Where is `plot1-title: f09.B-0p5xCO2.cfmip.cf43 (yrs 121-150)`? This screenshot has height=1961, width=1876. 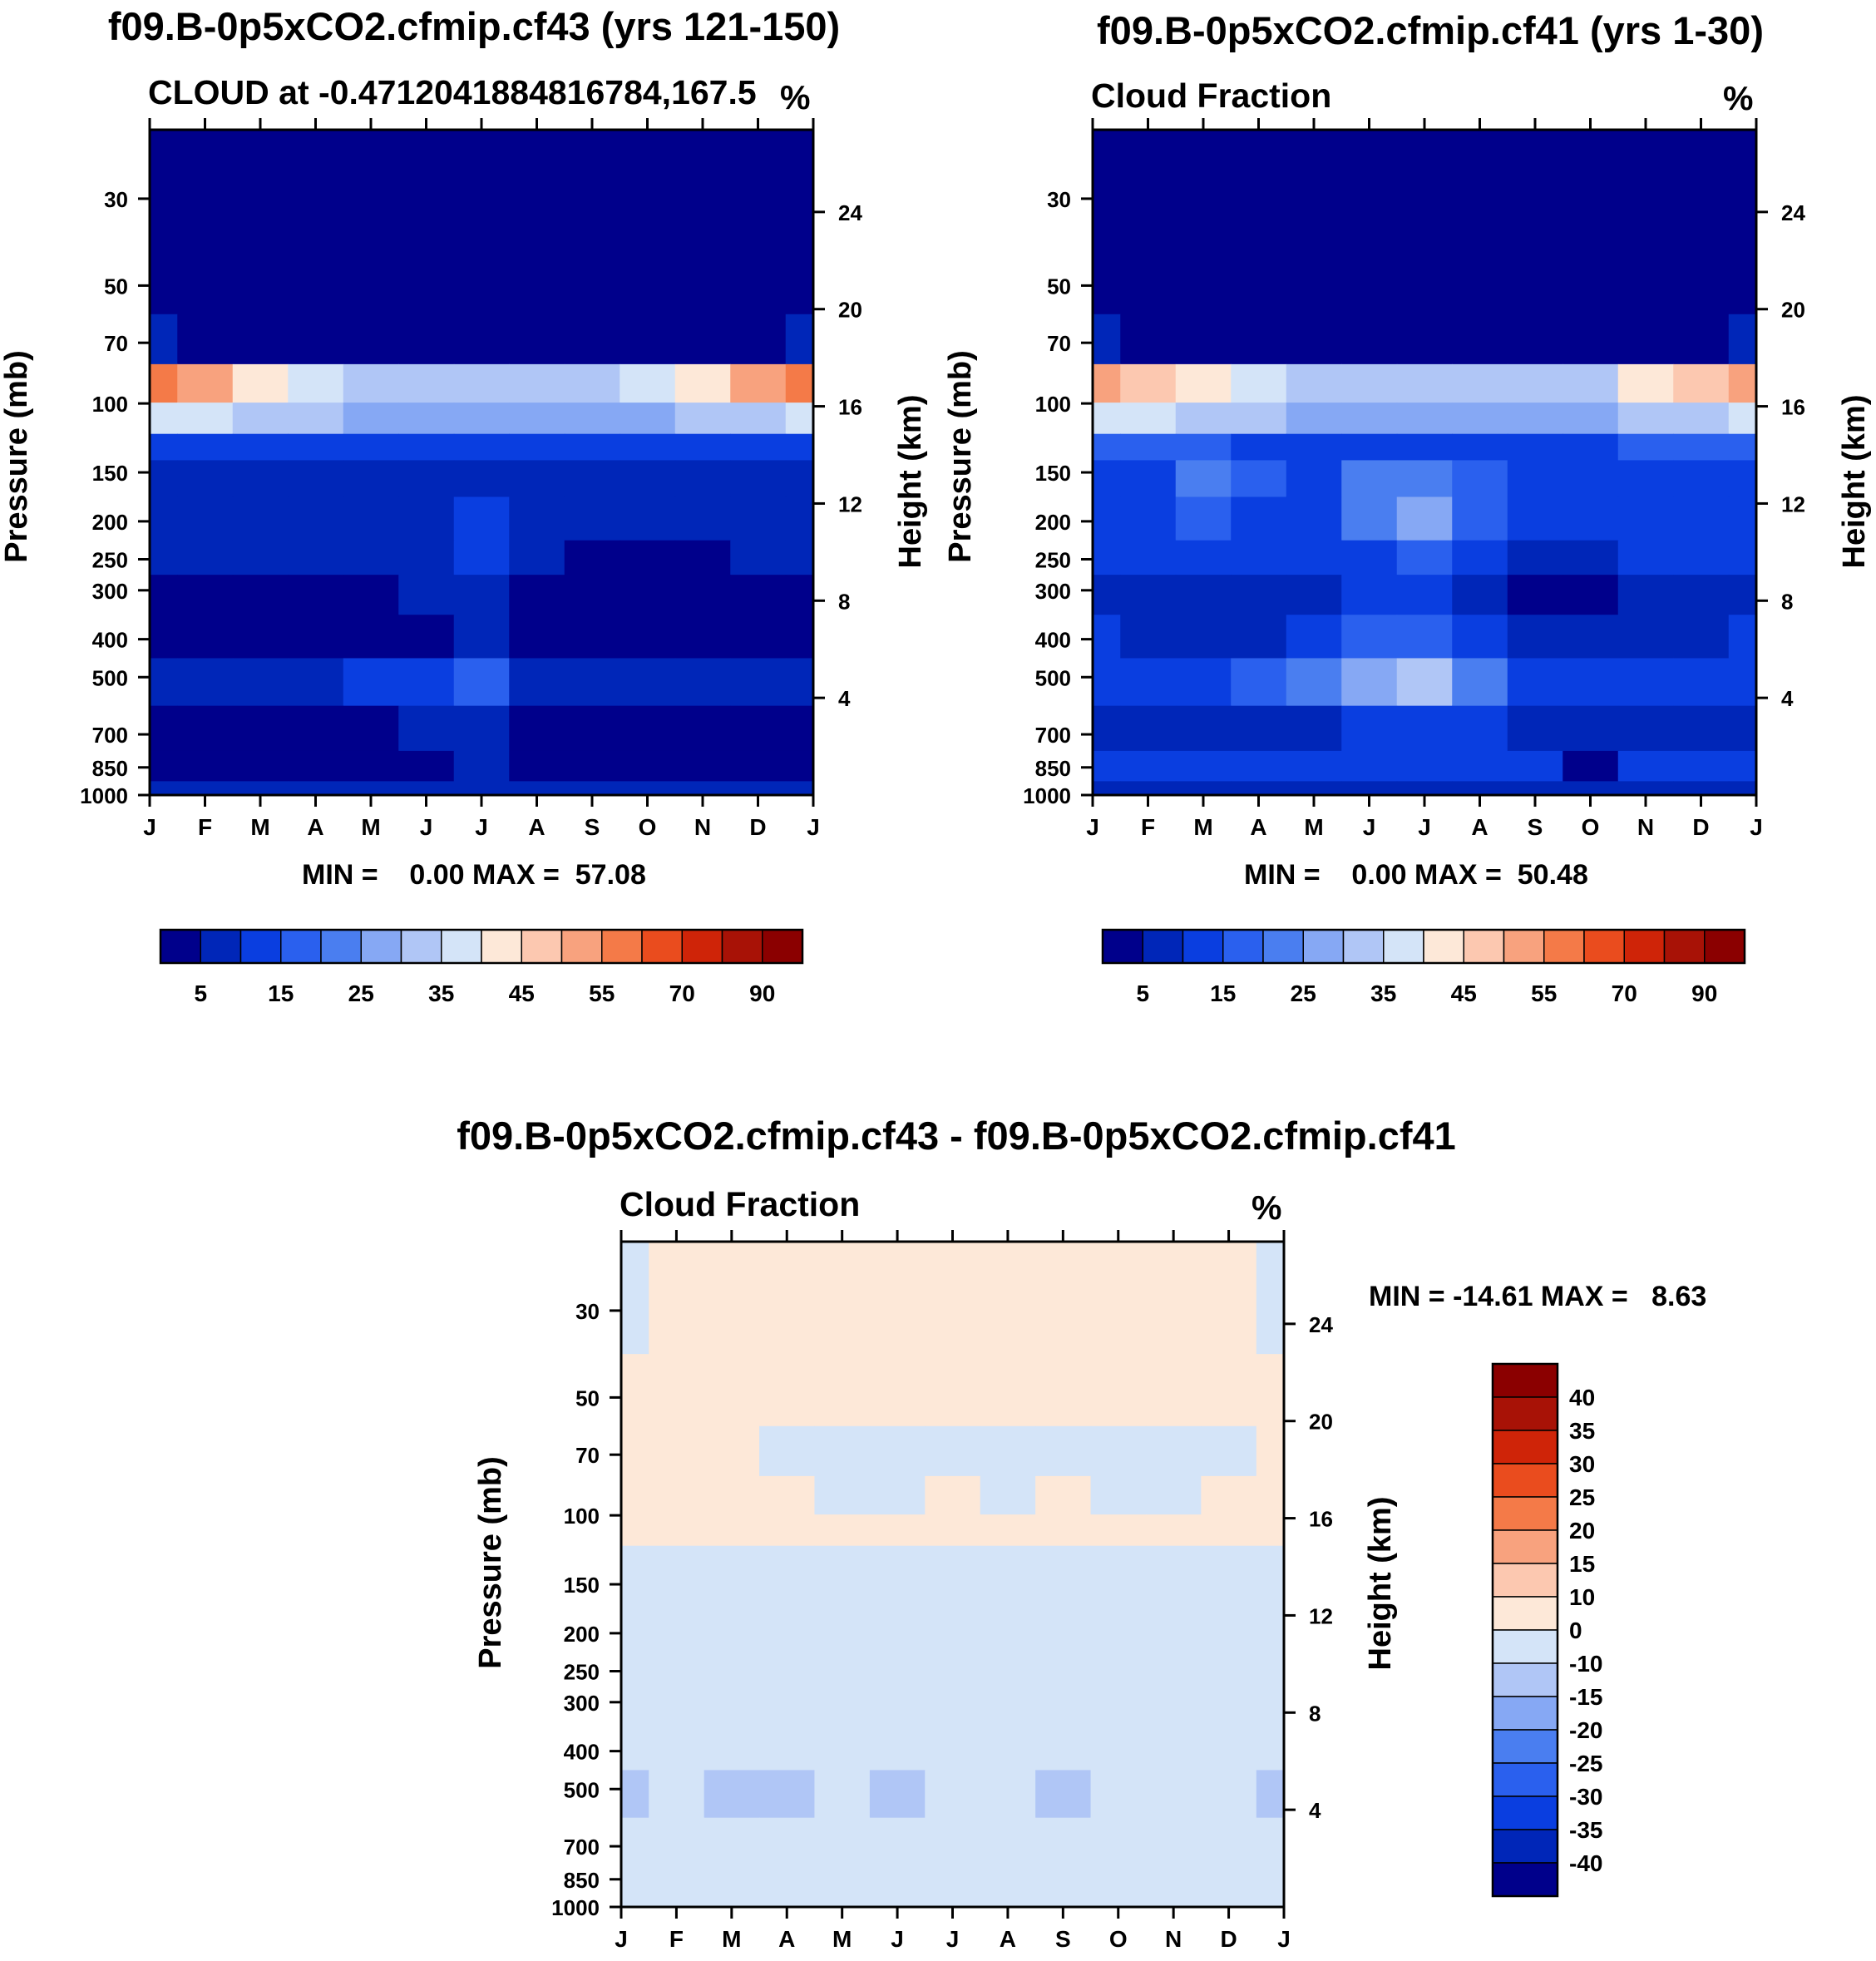 plot1-title: f09.B-0p5xCO2.cfmip.cf43 (yrs 121-150) is located at coordinates (474, 26).